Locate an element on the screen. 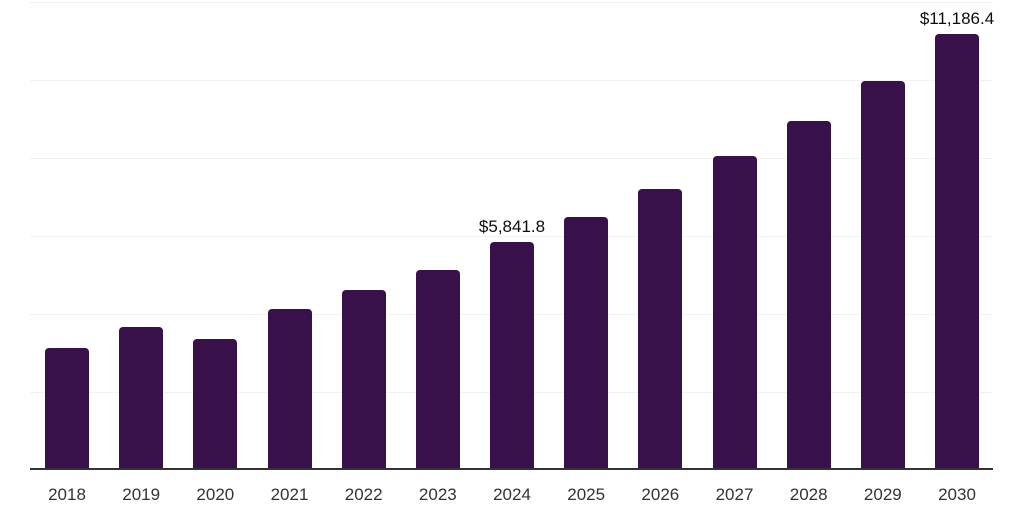 The image size is (1024, 512). x-tick-label-2020: 2020 is located at coordinates (215, 494).